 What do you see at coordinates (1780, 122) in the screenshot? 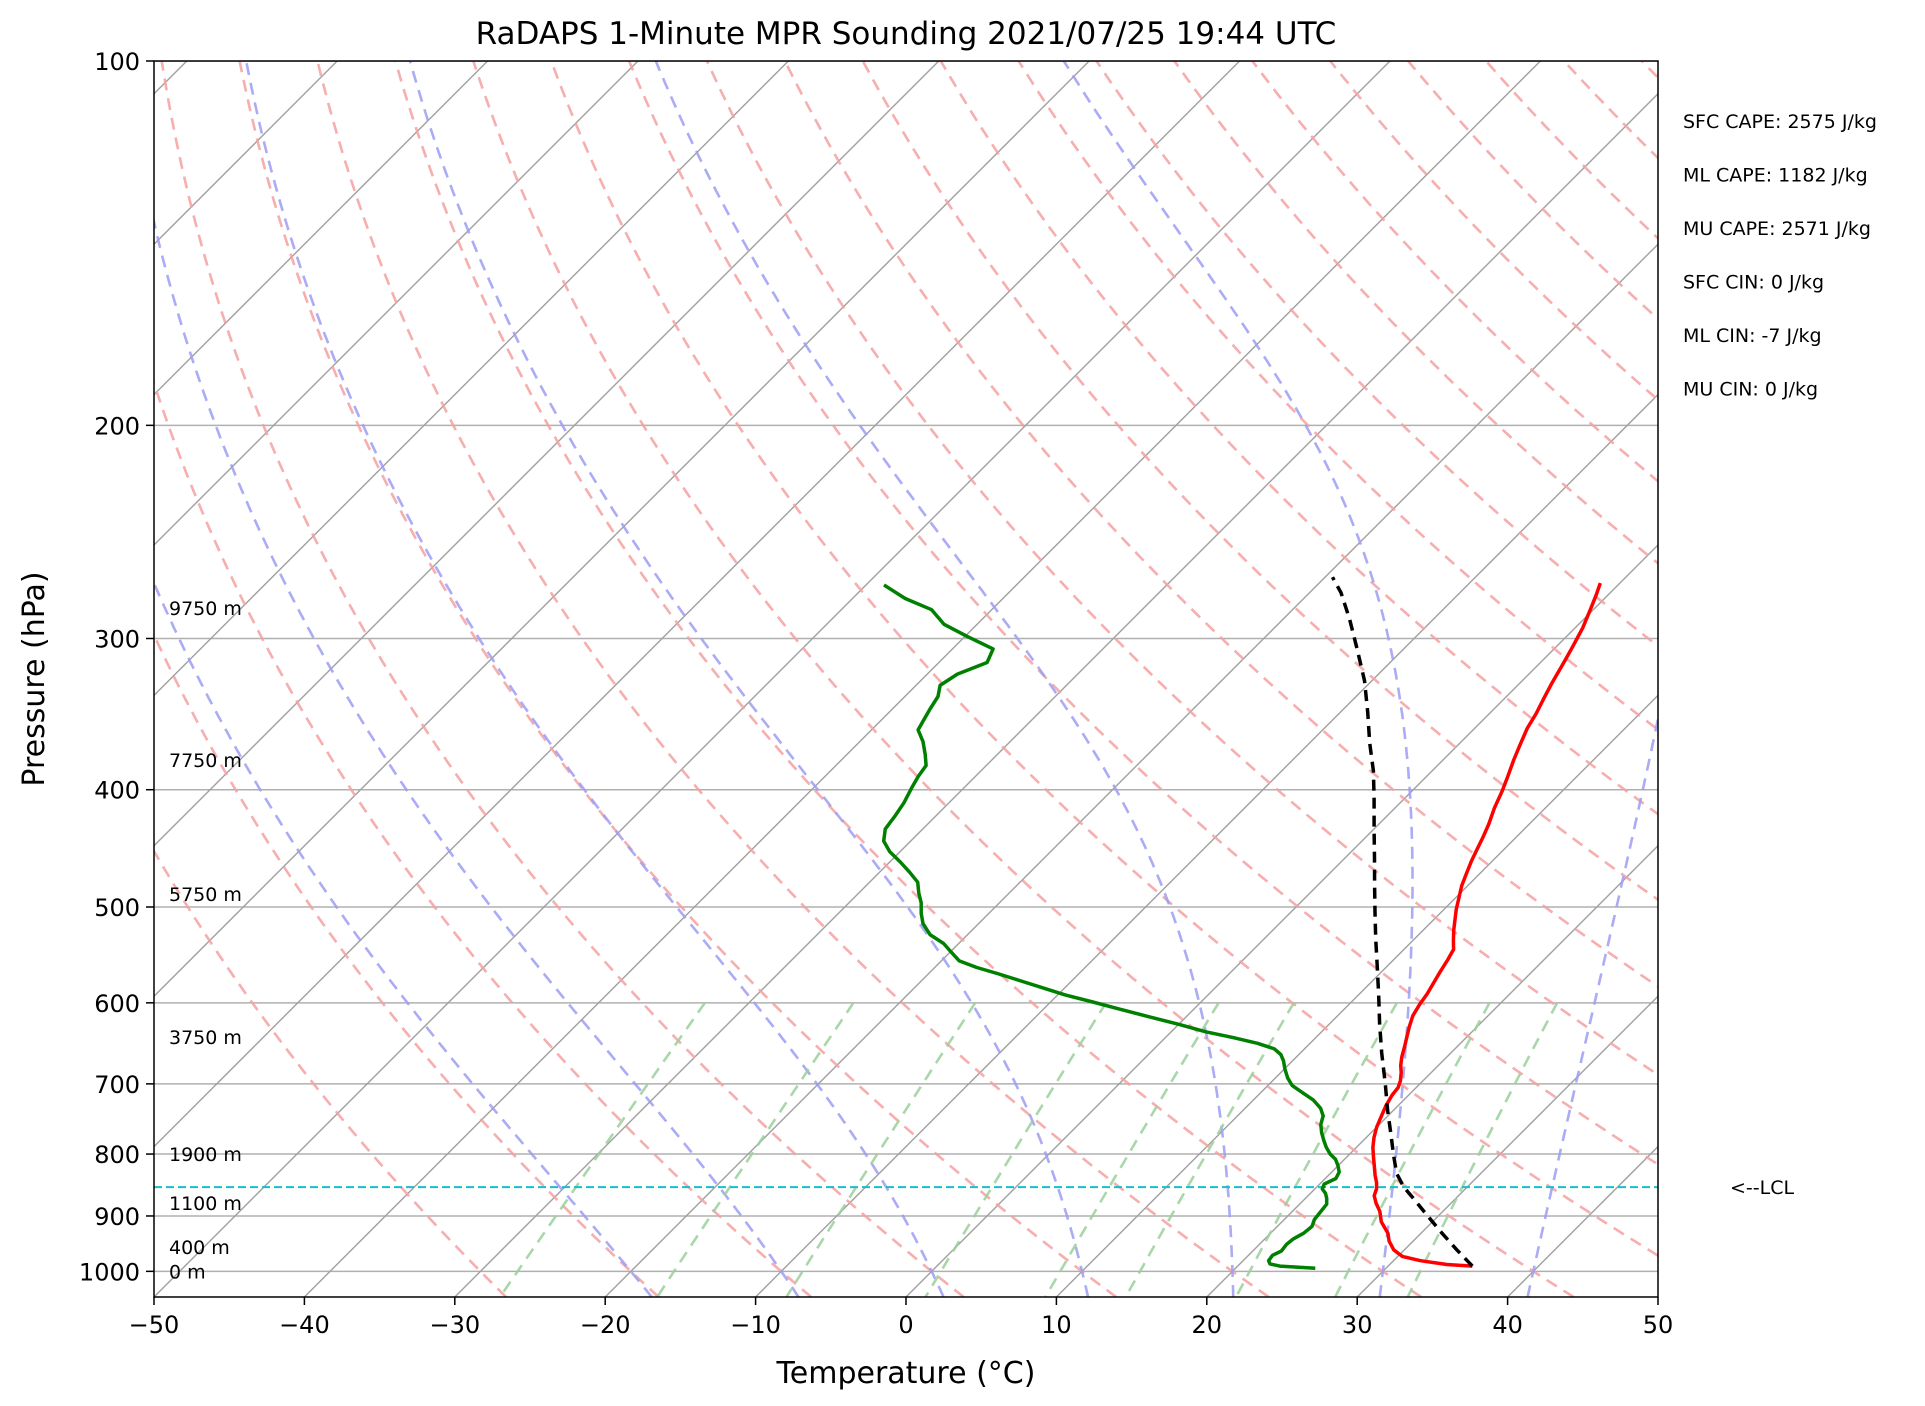
I see `stability-annotation: SFC CAPE: 2575 J/kg` at bounding box center [1780, 122].